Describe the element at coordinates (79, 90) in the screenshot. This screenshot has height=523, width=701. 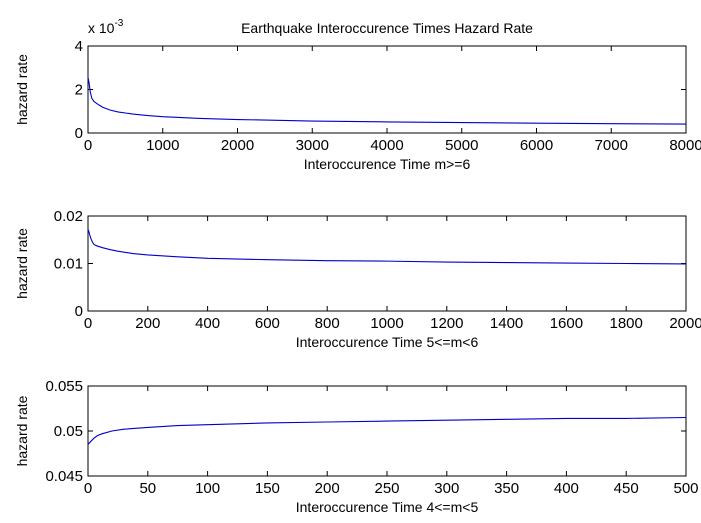
I see `y-tick-label: 2` at that location.